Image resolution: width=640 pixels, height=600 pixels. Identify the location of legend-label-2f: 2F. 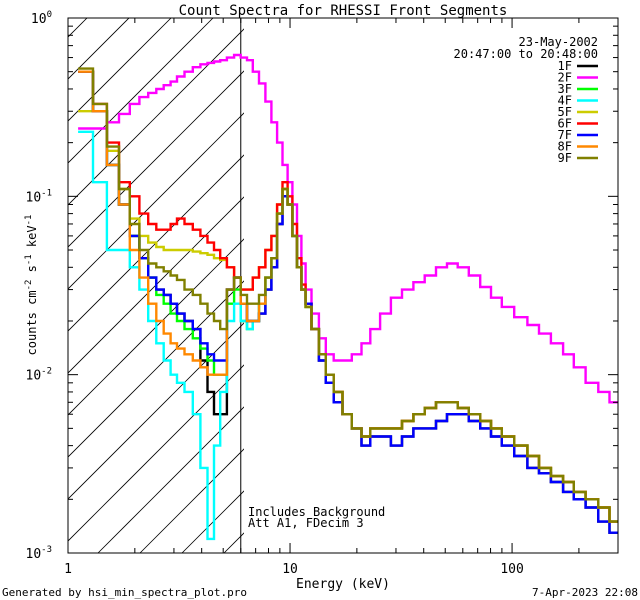
(565, 78).